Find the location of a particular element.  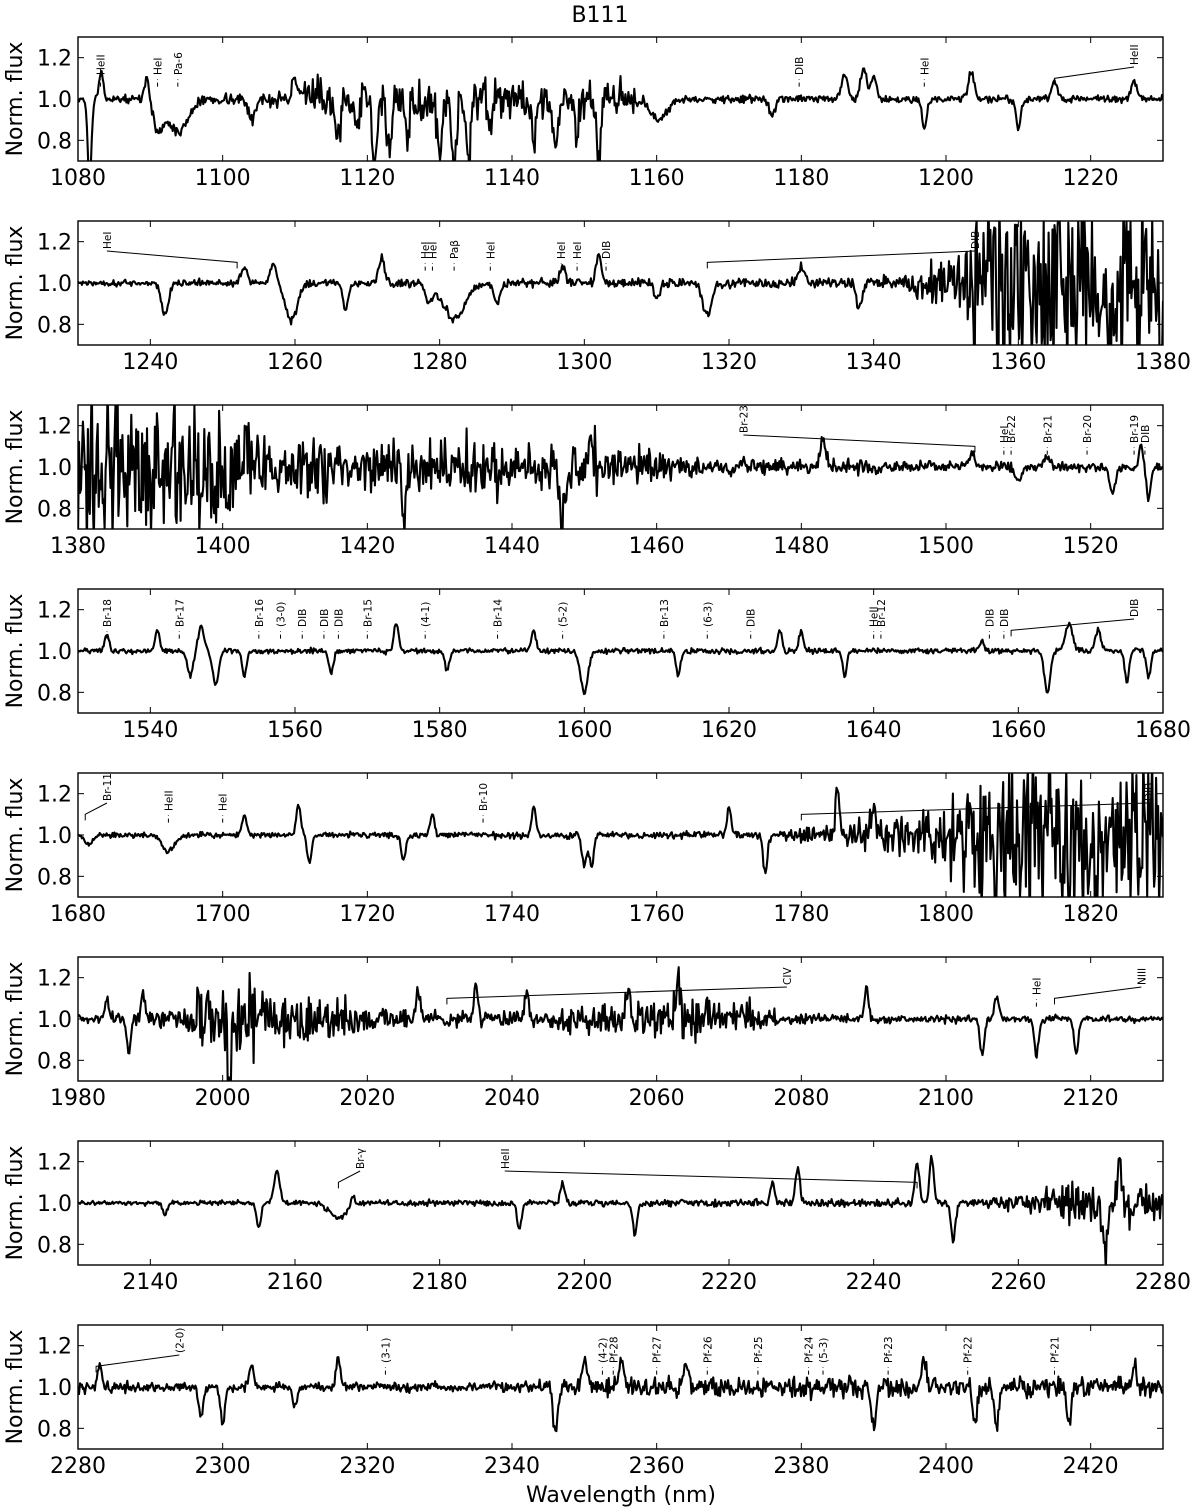

x-tick-label: 1760 is located at coordinates (657, 914).